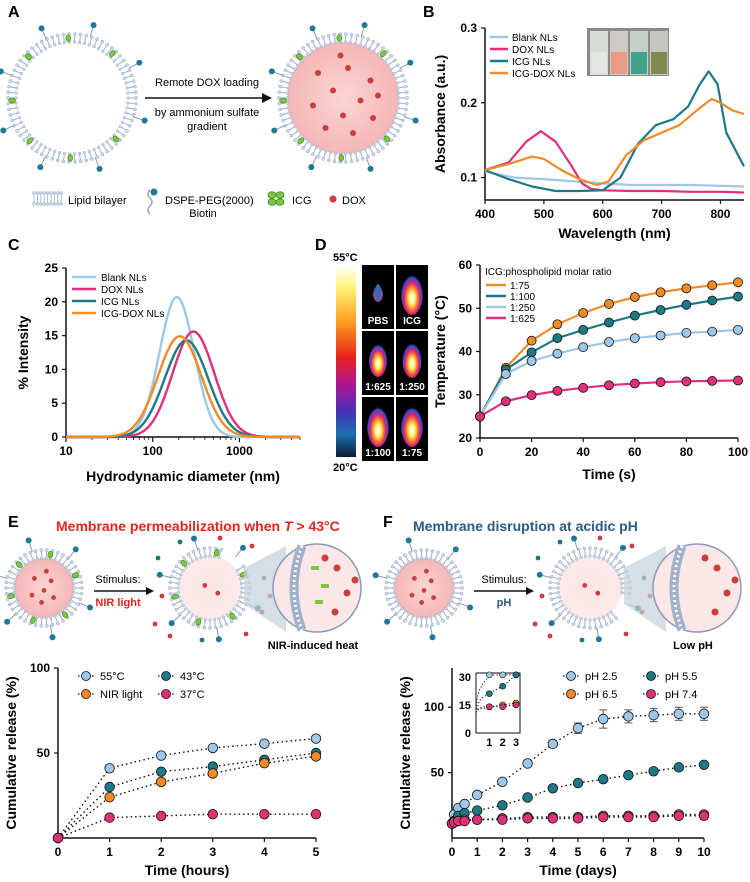 This screenshot has height=882, width=750. Describe the element at coordinates (97, 201) in the screenshot. I see `legend-lipid-label: Lipid bilayer` at that location.